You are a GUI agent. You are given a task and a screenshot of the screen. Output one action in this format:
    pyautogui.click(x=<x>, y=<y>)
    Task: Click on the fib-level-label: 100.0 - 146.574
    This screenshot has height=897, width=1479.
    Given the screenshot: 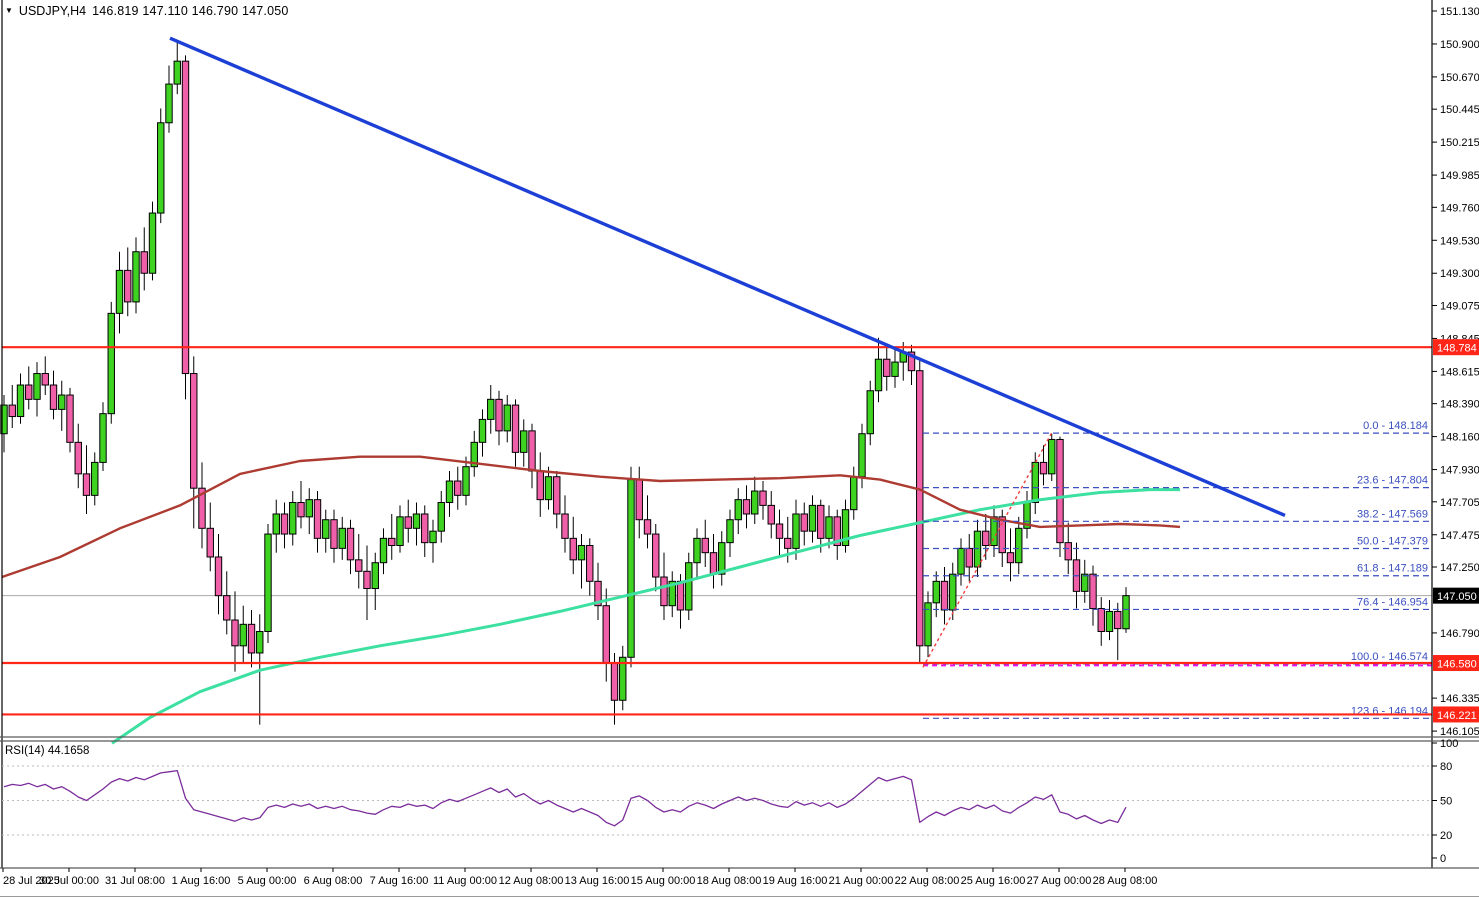 What is the action you would take?
    pyautogui.click(x=1389, y=657)
    